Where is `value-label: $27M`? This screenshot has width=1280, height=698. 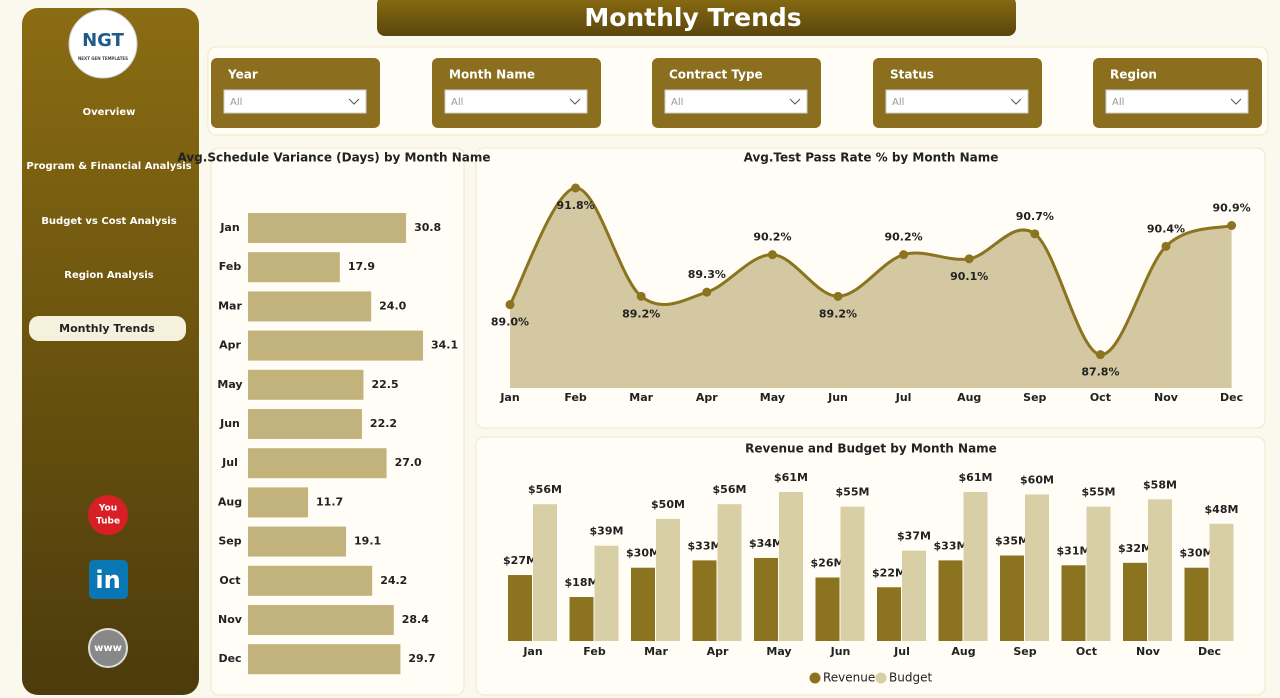
value-label: $27M is located at coordinates (520, 560).